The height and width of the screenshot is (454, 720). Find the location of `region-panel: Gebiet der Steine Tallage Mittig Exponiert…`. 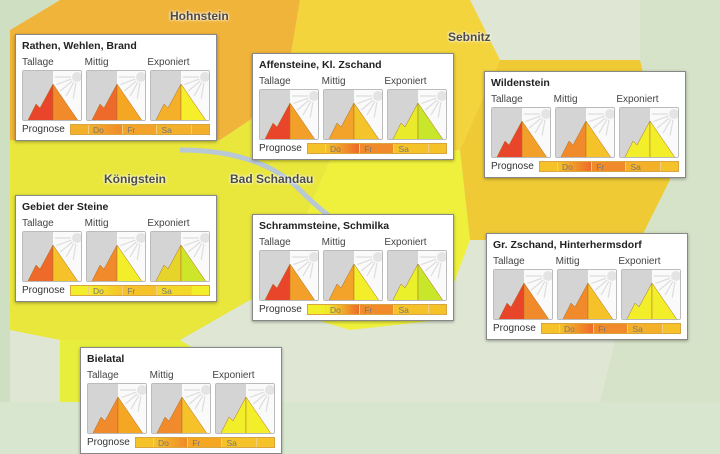

region-panel: Gebiet der Steine Tallage Mittig Exponiert… is located at coordinates (116, 248).